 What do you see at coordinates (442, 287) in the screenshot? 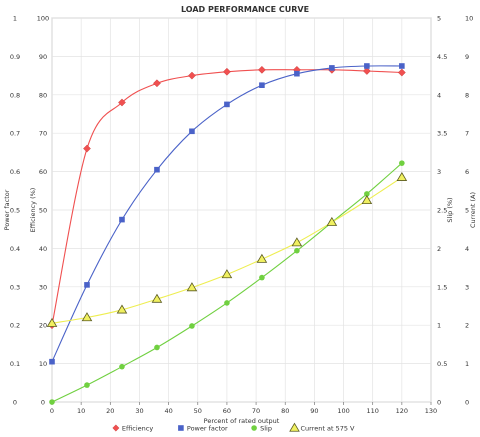
I see `slip-tick-label: 1.5` at bounding box center [442, 287].